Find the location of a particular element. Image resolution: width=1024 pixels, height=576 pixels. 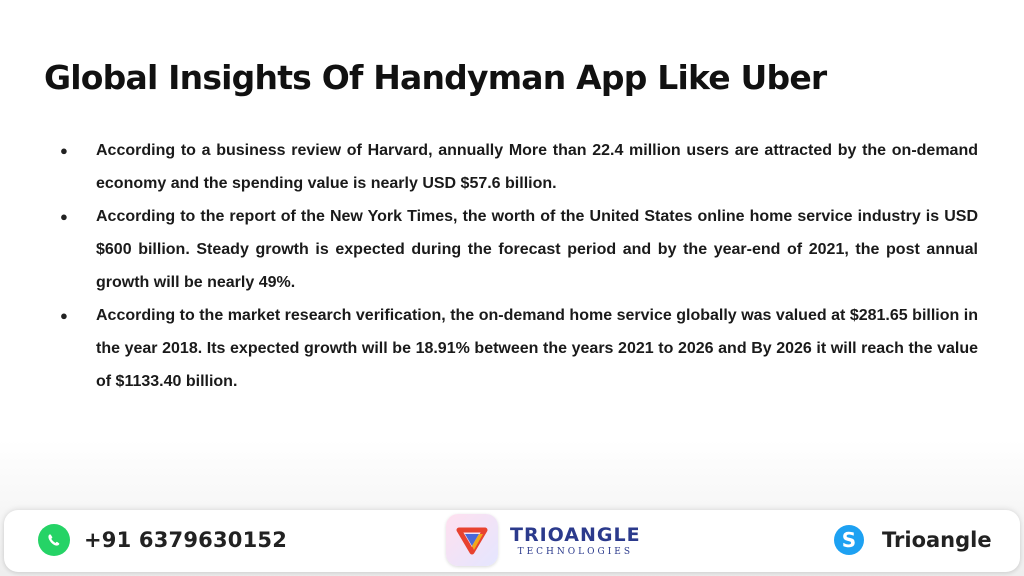

skype-name: Trioangle is located at coordinates (937, 540).